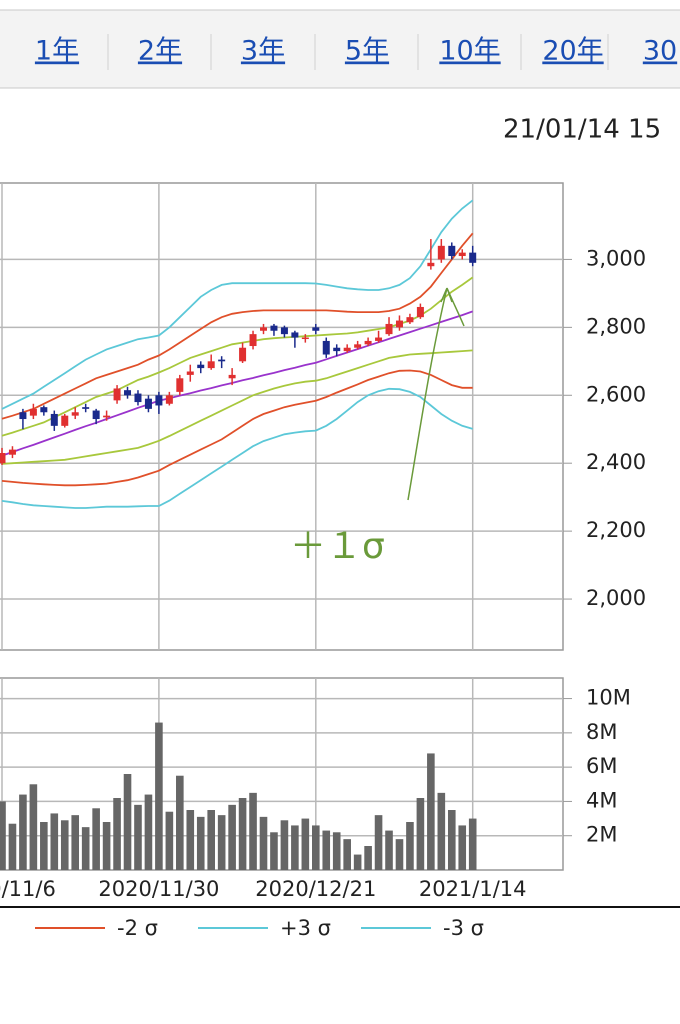  What do you see at coordinates (660, 51) in the screenshot?
I see `period-tab: 30` at bounding box center [660, 51].